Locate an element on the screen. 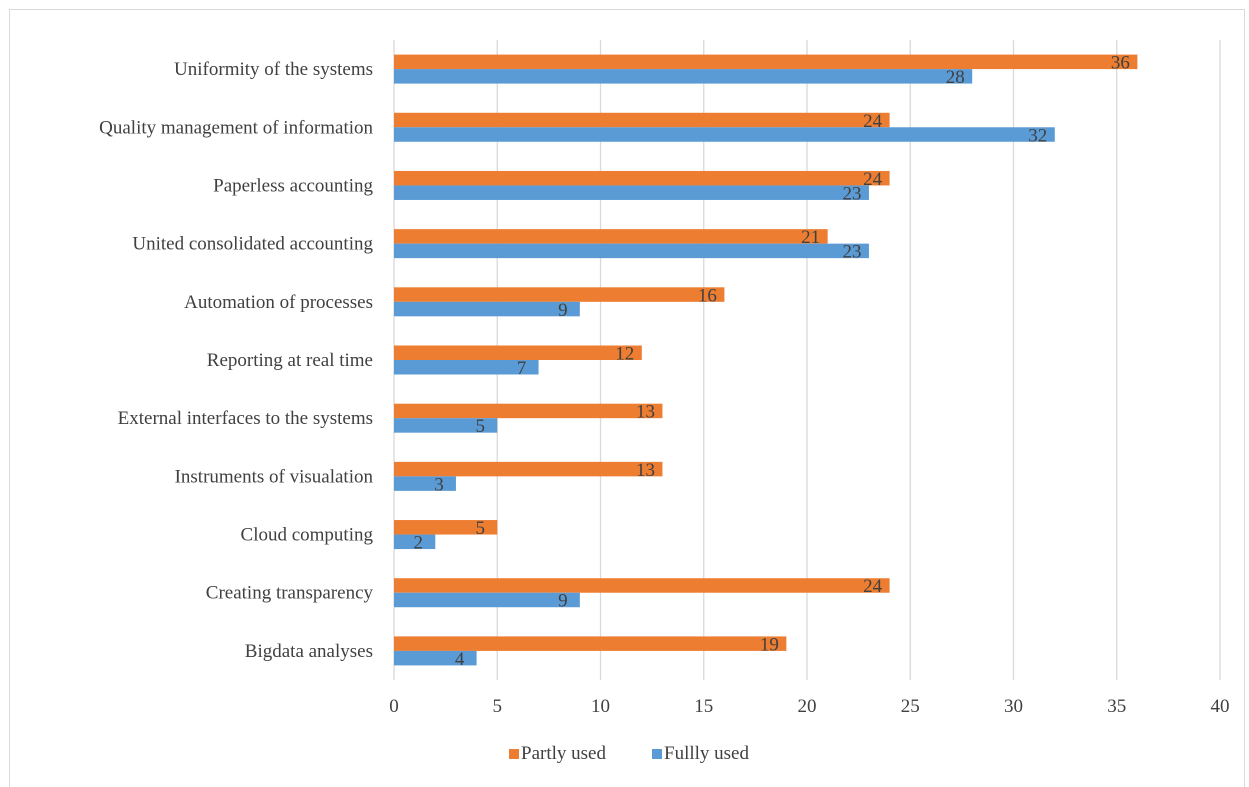 The width and height of the screenshot is (1249, 787). category-label: External interfaces to the systems is located at coordinates (245, 418).